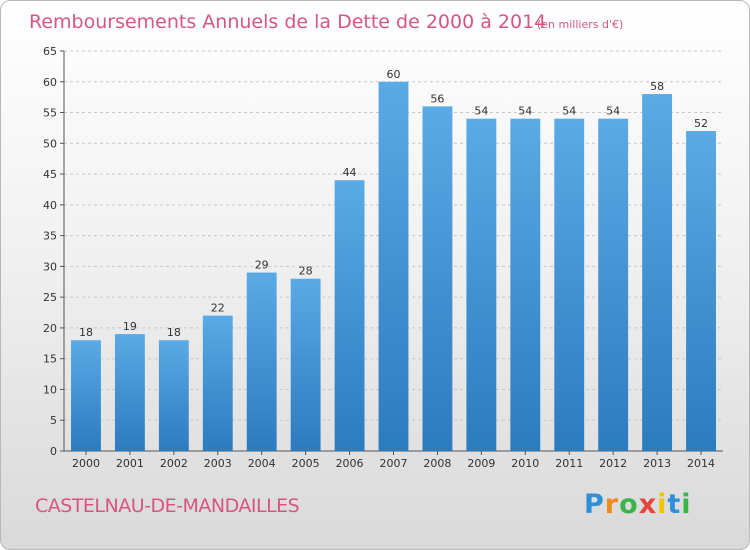  What do you see at coordinates (50, 82) in the screenshot?
I see `y-tick-label: 60` at bounding box center [50, 82].